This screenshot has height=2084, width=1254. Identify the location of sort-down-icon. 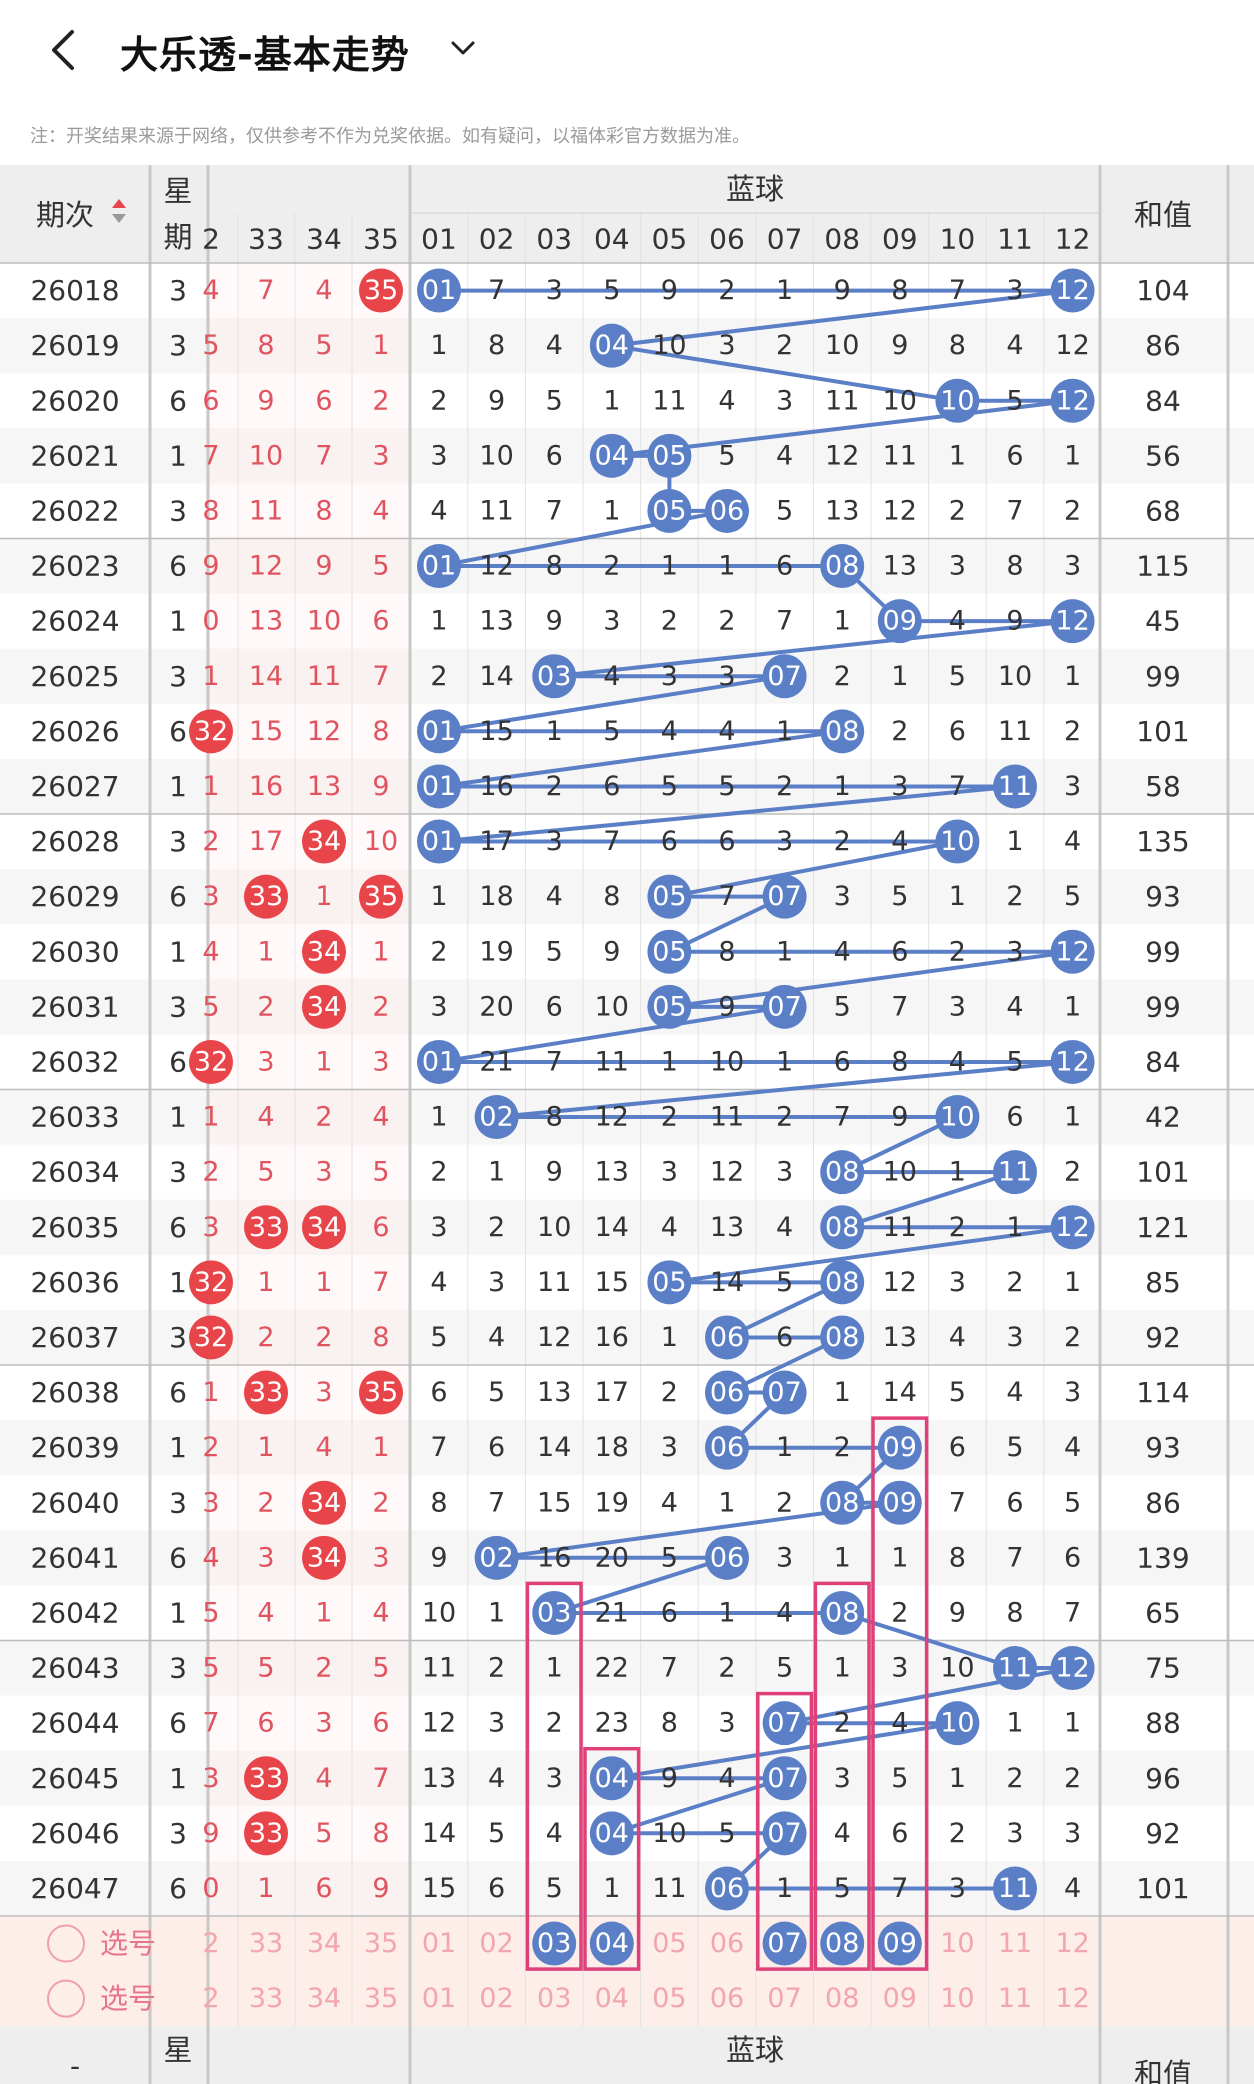
(119, 218).